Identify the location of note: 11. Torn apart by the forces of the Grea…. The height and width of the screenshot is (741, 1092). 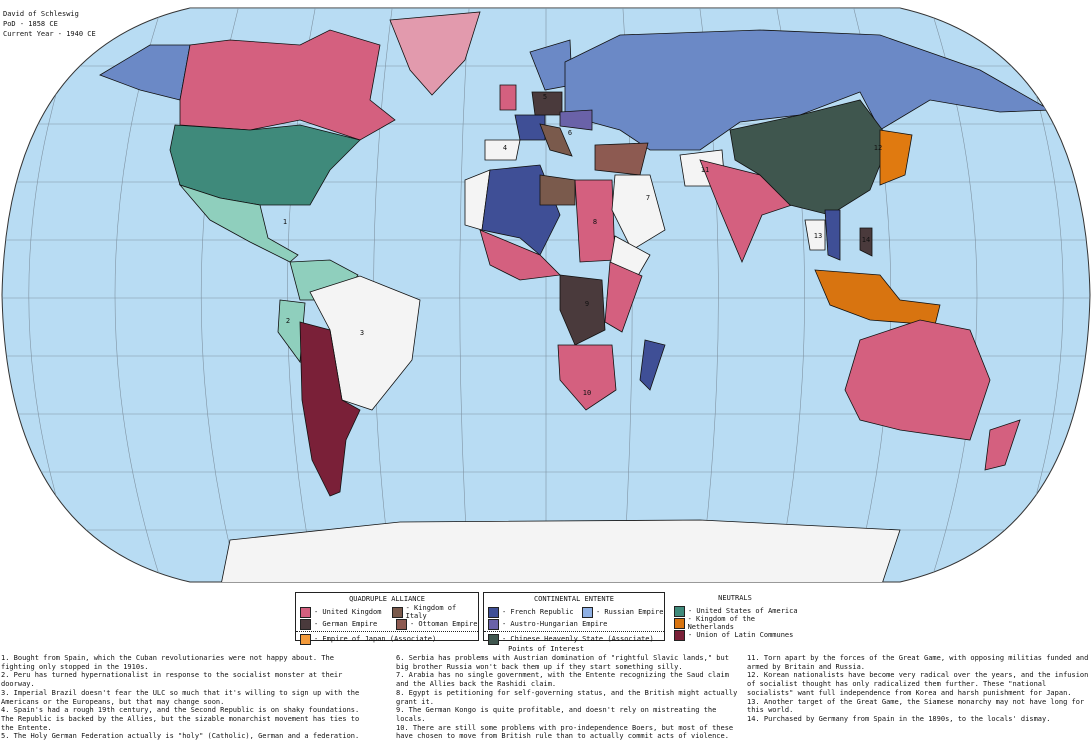
(918, 662).